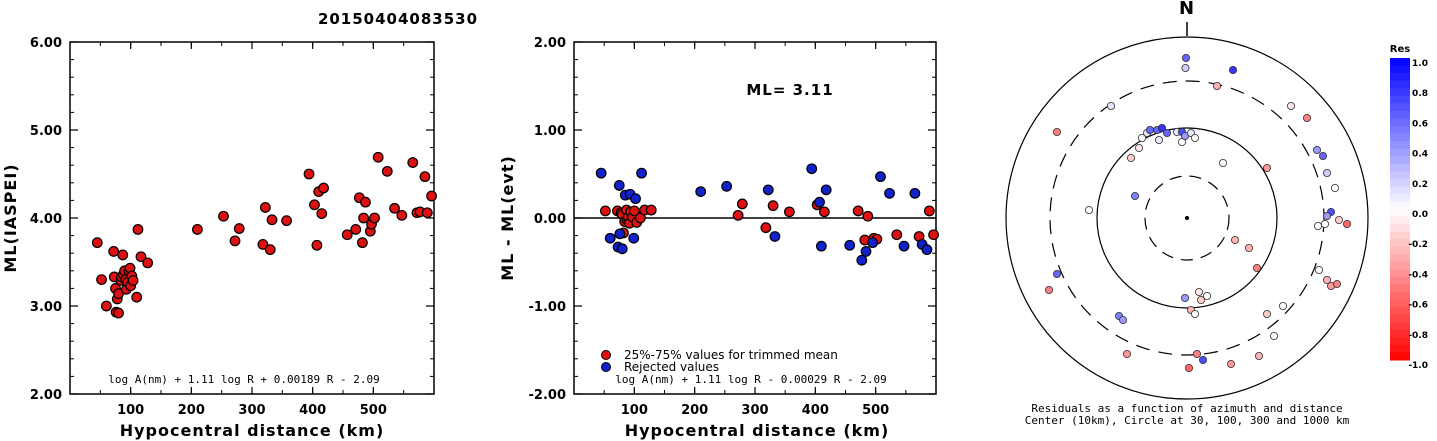  What do you see at coordinates (550, 43) in the screenshot?
I see `y-tick-label: 2.00` at bounding box center [550, 43].